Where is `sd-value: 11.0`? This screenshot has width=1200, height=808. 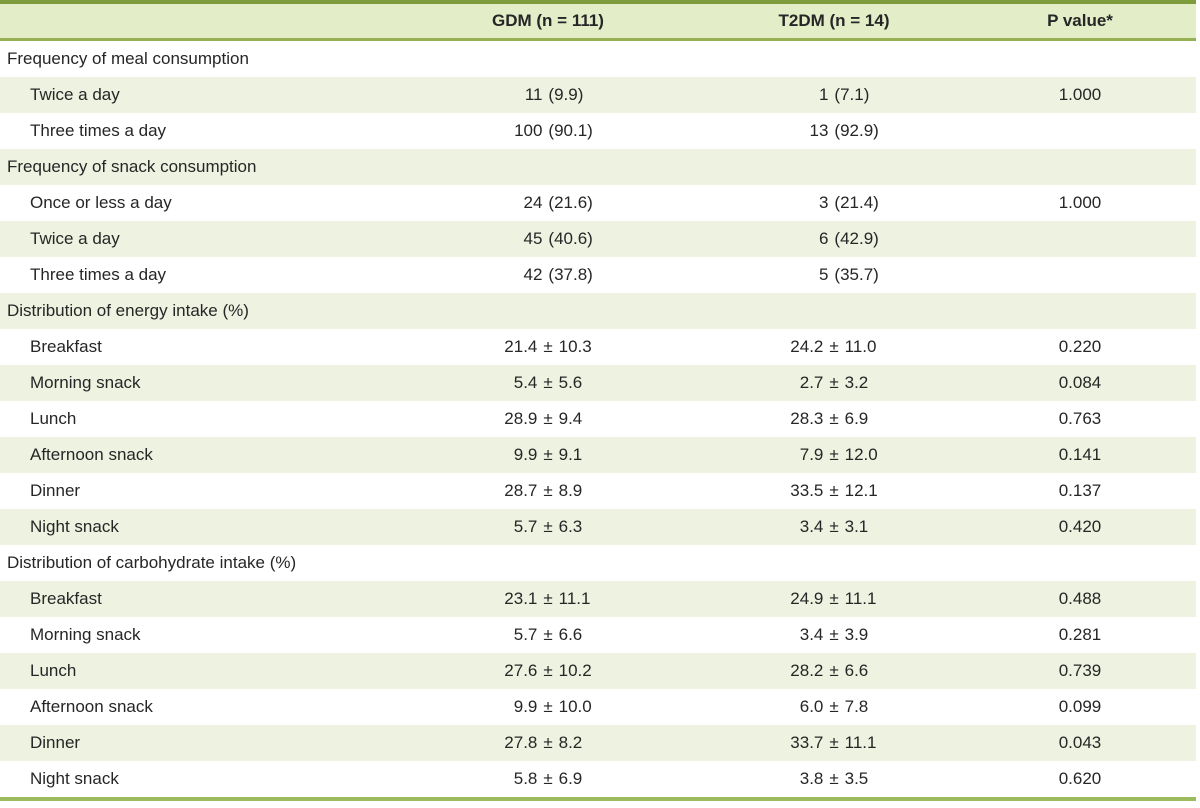 sd-value: 11.0 is located at coordinates (860, 347).